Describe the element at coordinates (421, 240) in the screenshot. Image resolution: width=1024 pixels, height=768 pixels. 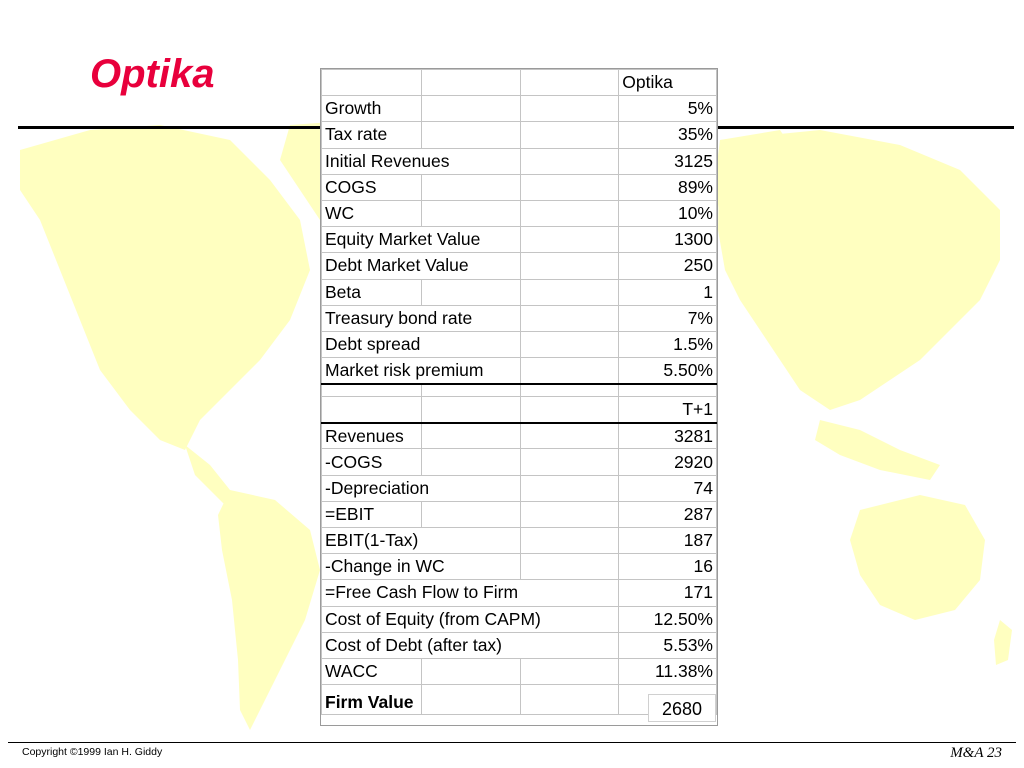
I see `row-label: Equity Market Value` at that location.